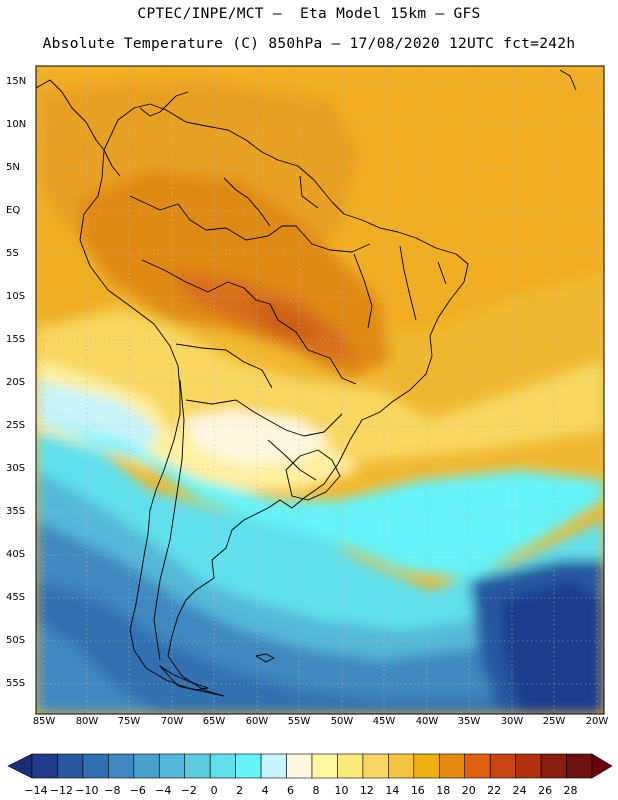 This screenshot has width=618, height=800. I want to click on lon-label: 65W, so click(214, 721).